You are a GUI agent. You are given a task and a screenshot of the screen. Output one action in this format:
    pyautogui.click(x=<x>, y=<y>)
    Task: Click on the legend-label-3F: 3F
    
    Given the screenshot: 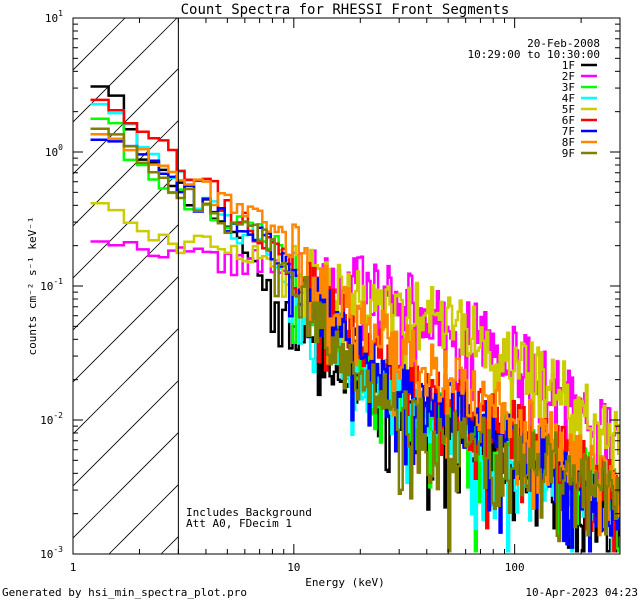 What is the action you would take?
    pyautogui.click(x=568, y=87)
    